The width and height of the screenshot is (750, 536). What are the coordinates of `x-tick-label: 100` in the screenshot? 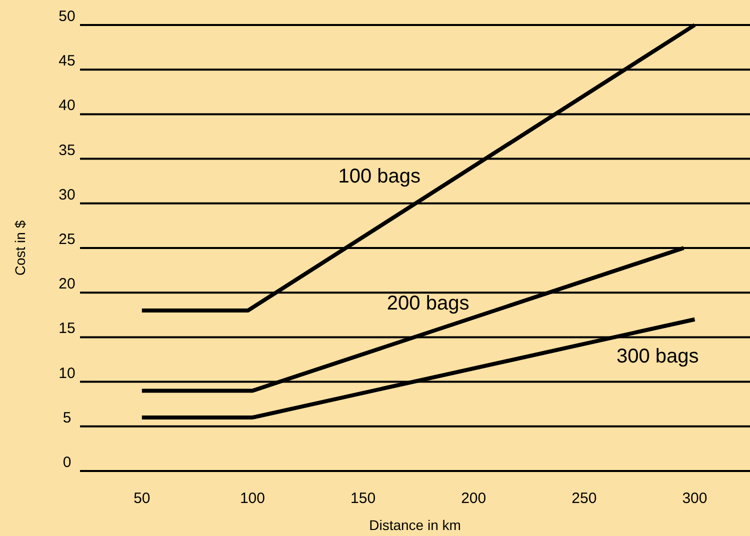 It's located at (252, 498).